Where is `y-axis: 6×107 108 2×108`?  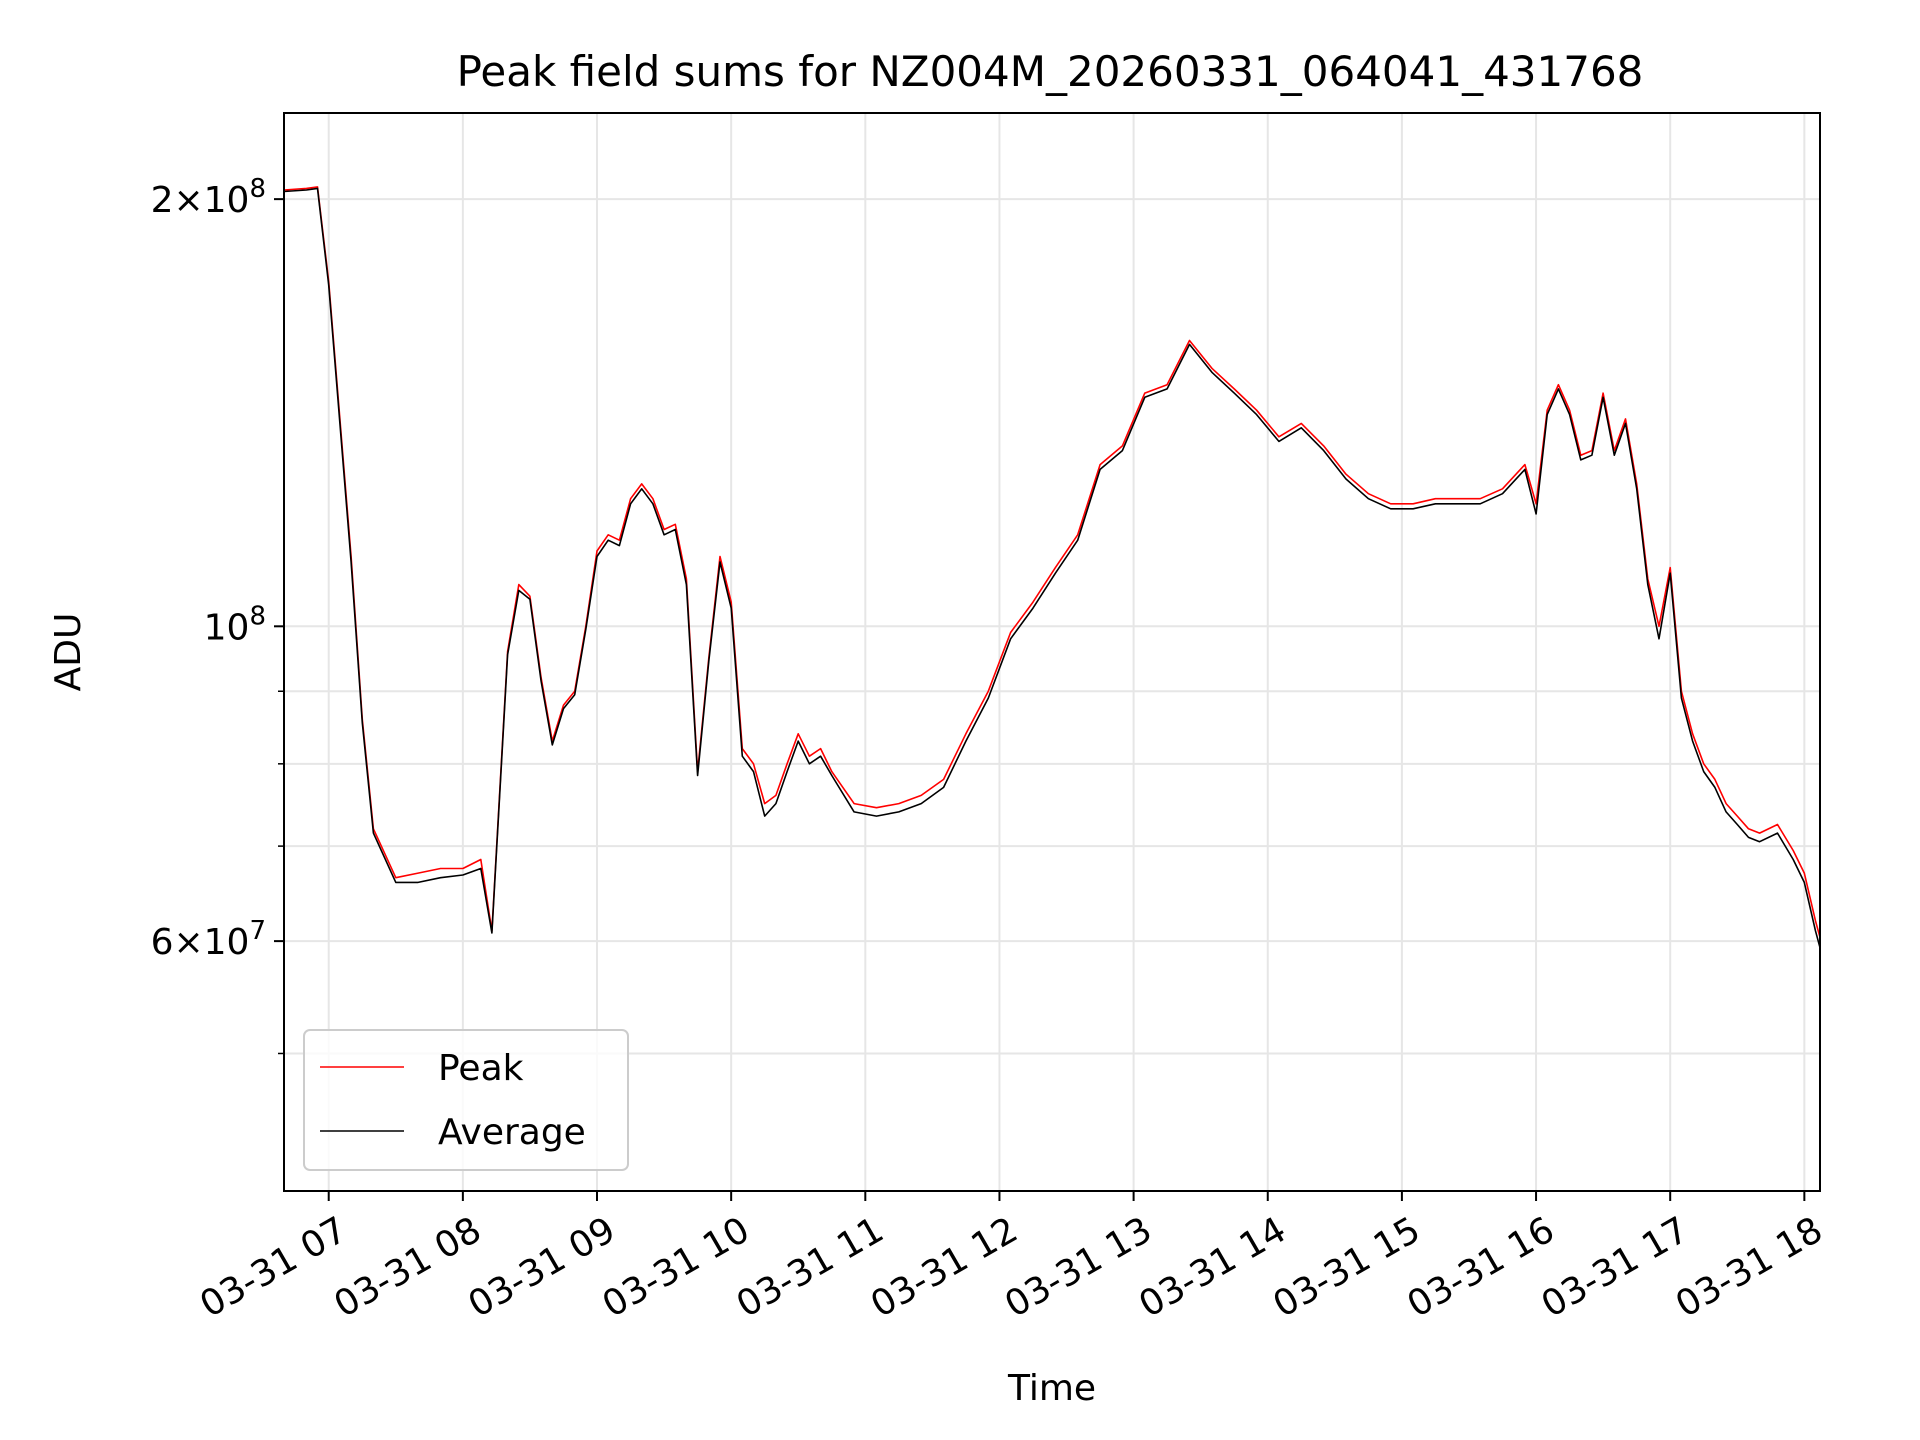 y-axis: 6×107 108 2×108 is located at coordinates (217, 614).